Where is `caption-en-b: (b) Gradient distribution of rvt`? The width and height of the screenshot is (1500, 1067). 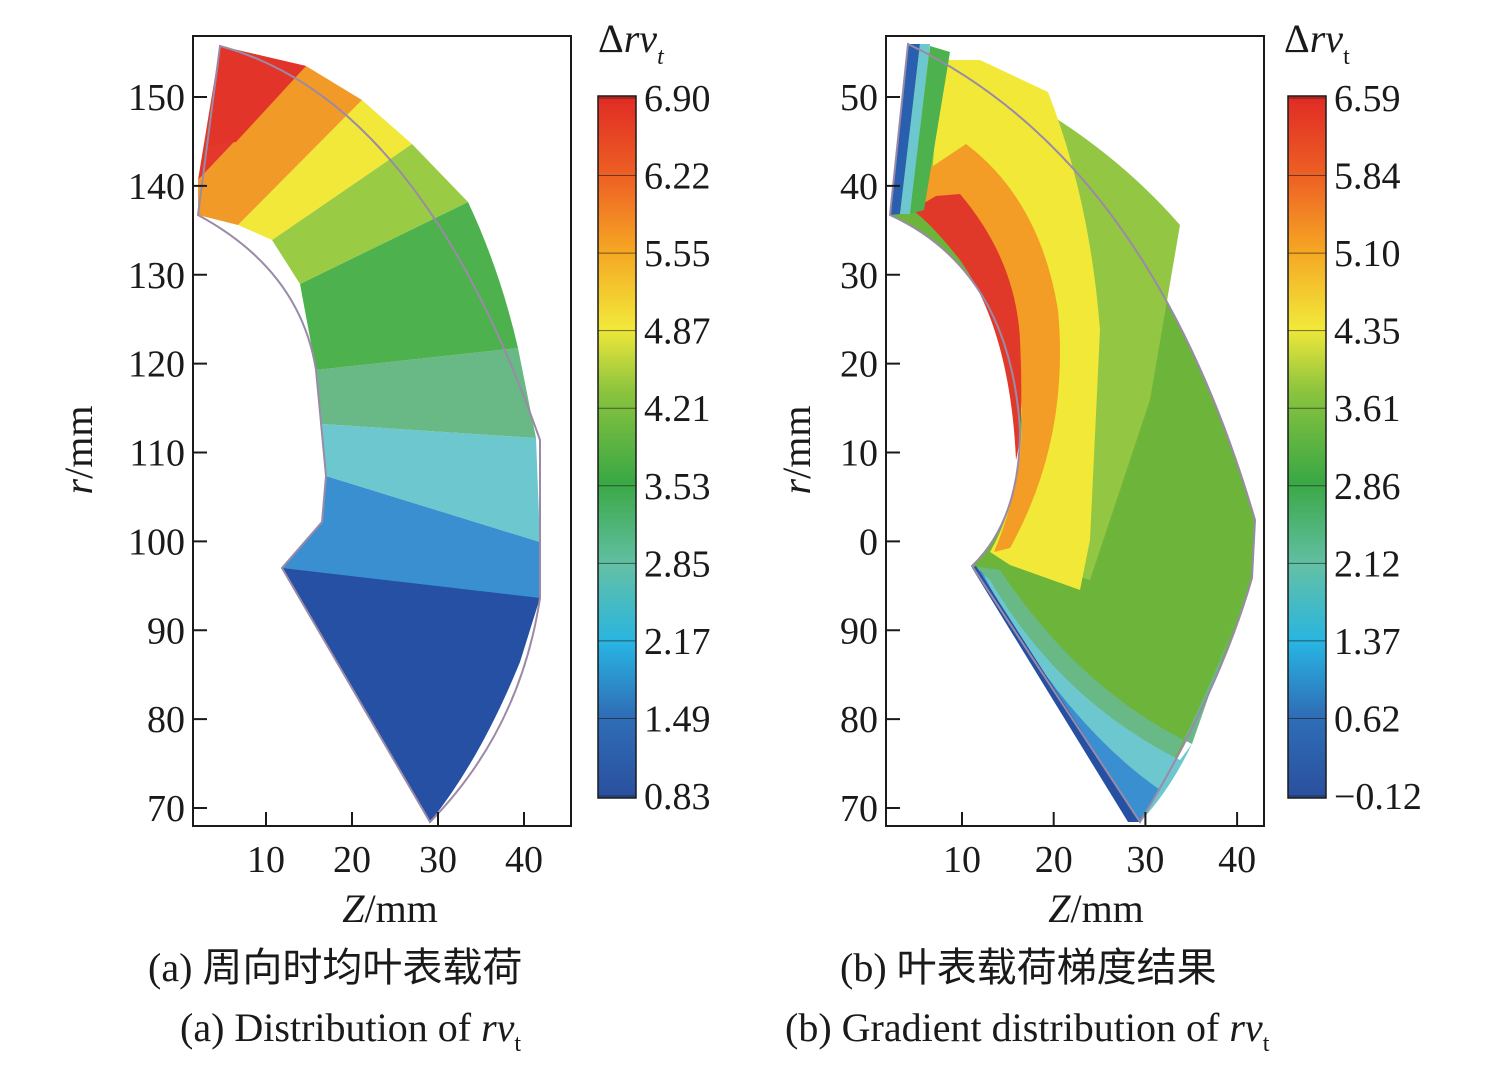
caption-en-b: (b) Gradient distribution of rvt is located at coordinates (1027, 1036).